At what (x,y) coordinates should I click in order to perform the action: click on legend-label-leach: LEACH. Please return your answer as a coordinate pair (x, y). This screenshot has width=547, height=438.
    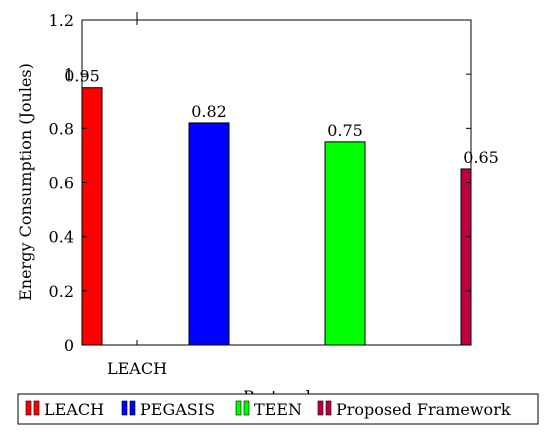
    Looking at the image, I should click on (74, 409).